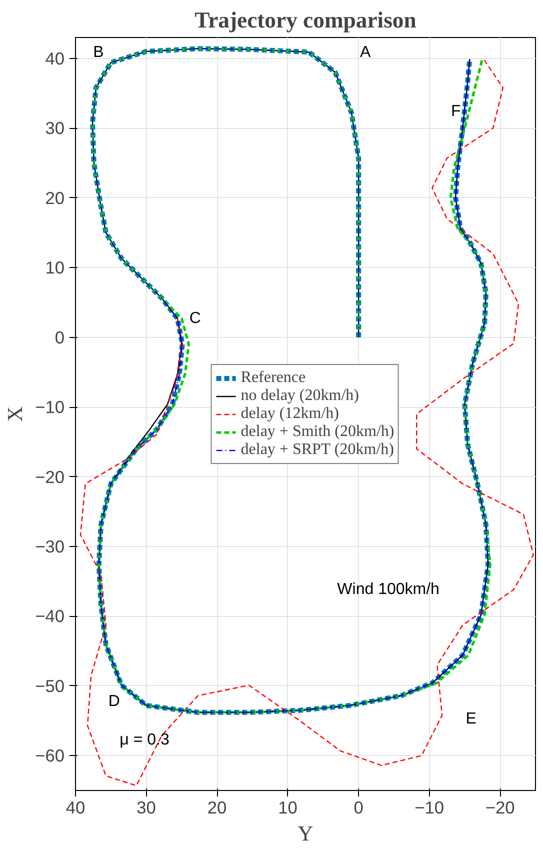  Describe the element at coordinates (500, 808) in the screenshot. I see `x-tick-label: −20` at that location.